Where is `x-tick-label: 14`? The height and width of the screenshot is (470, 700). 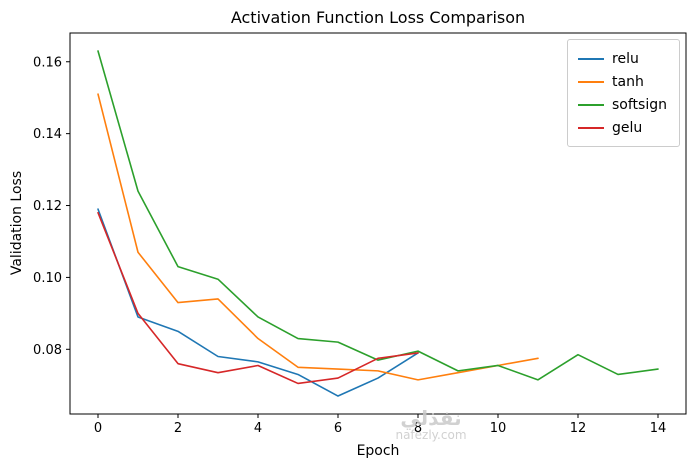
x-tick-label: 14 is located at coordinates (658, 428).